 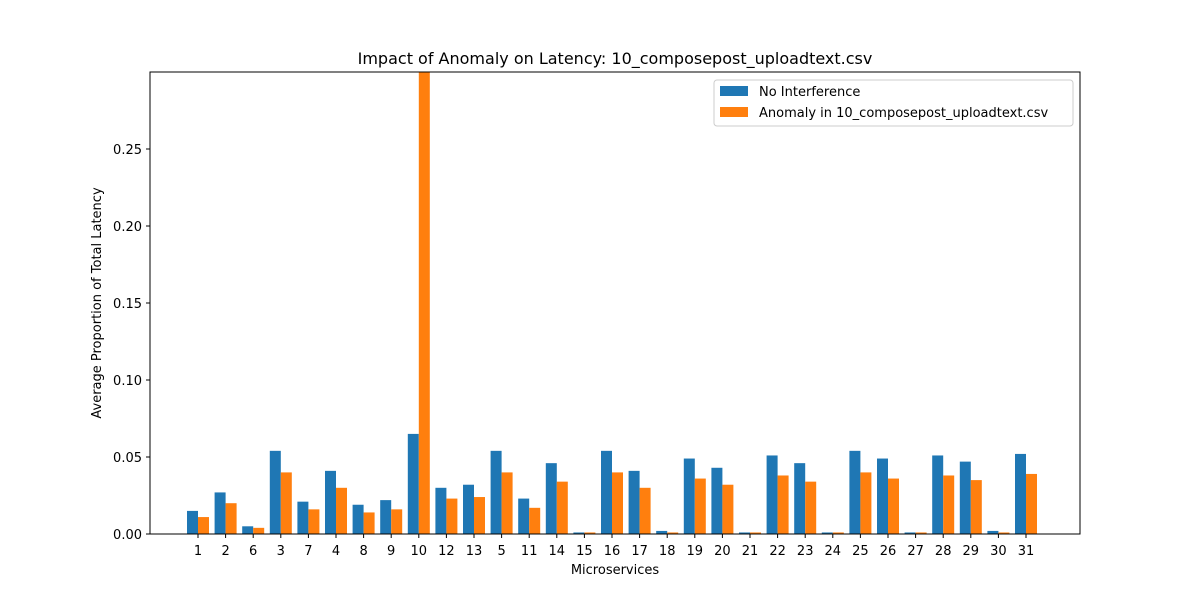 I want to click on x-tick-label: 7, so click(x=308, y=551).